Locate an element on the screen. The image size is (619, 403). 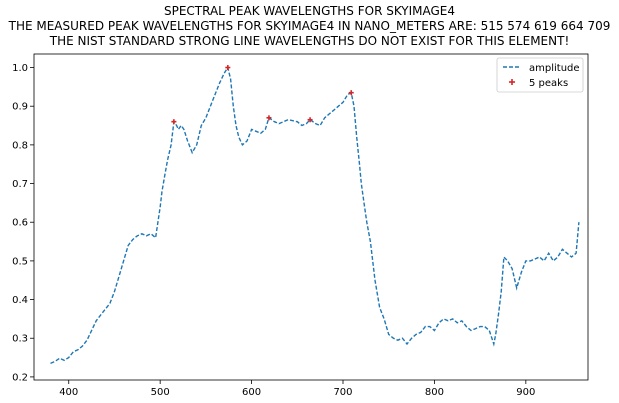
y-tick-label: 0.3 is located at coordinates (20, 339).